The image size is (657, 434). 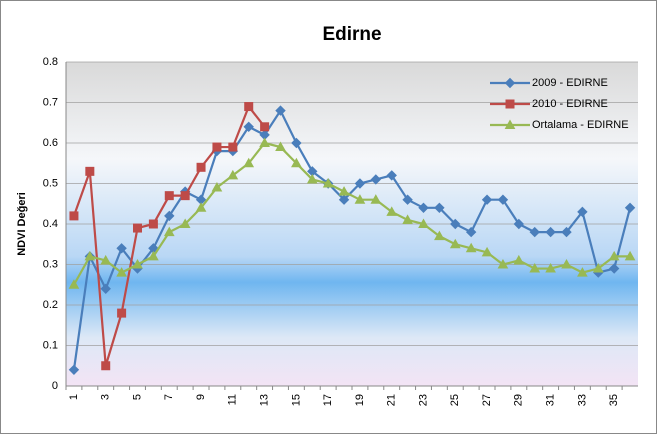 What do you see at coordinates (570, 83) in the screenshot?
I see `legend-label: 2009 - EDIRNE` at bounding box center [570, 83].